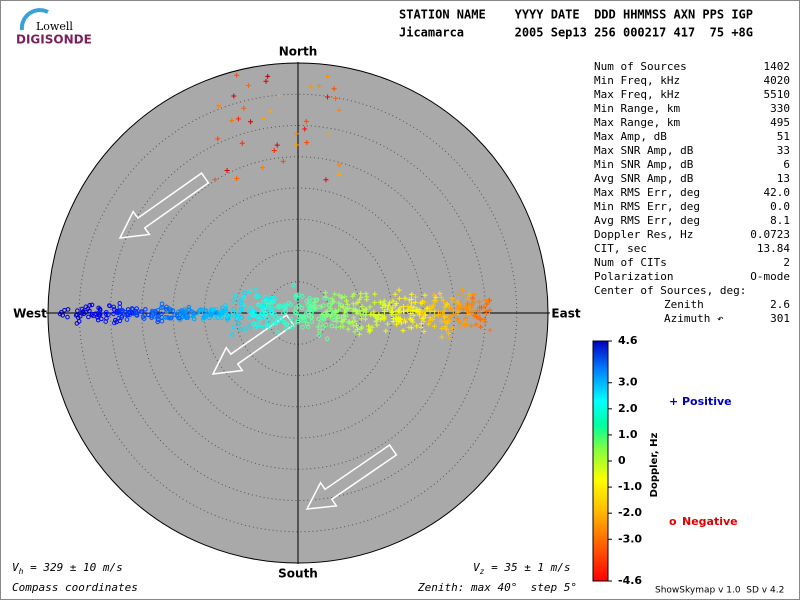 The image size is (800, 600). I want to click on colorbar-tick-label: -2.0, so click(630, 512).